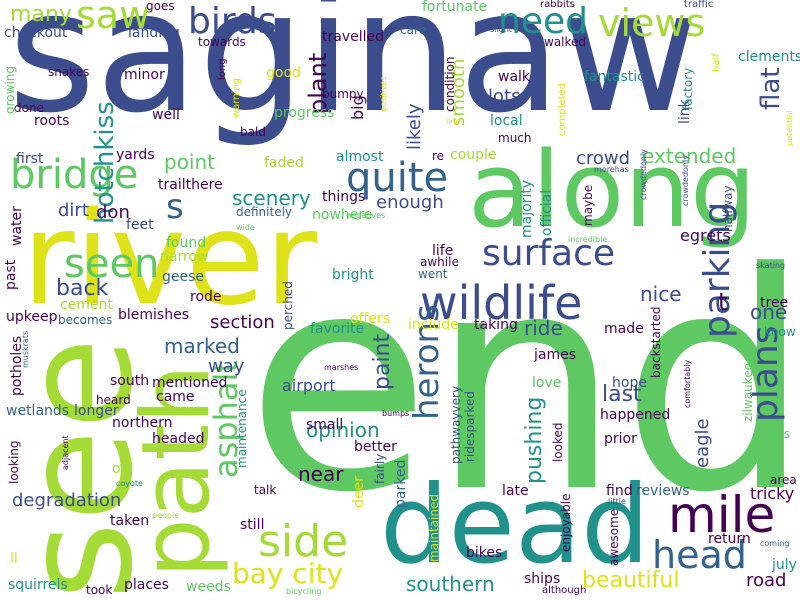  I want to click on word-found: found, so click(186, 243).